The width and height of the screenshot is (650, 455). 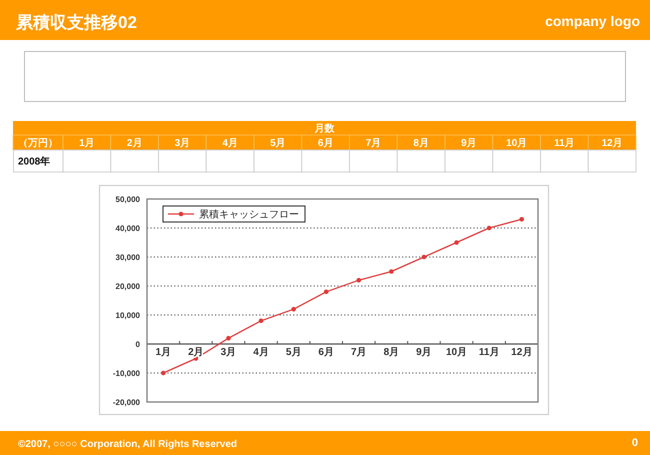 I want to click on y-tick-label: 20,000, so click(x=128, y=286).